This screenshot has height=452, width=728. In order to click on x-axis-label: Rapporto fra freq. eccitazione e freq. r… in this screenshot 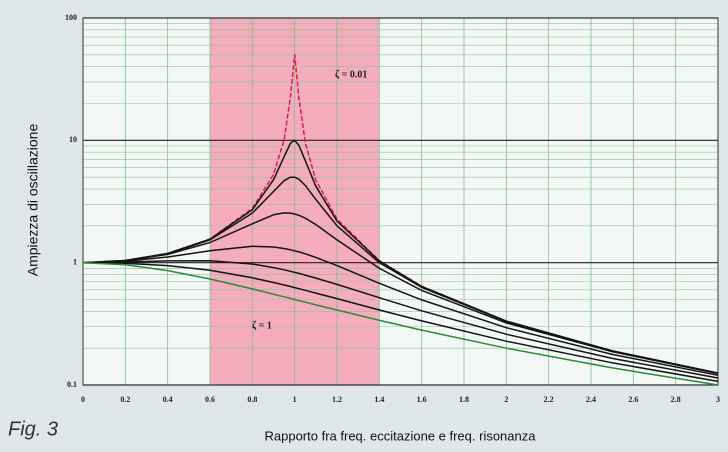, I will do `click(401, 435)`.